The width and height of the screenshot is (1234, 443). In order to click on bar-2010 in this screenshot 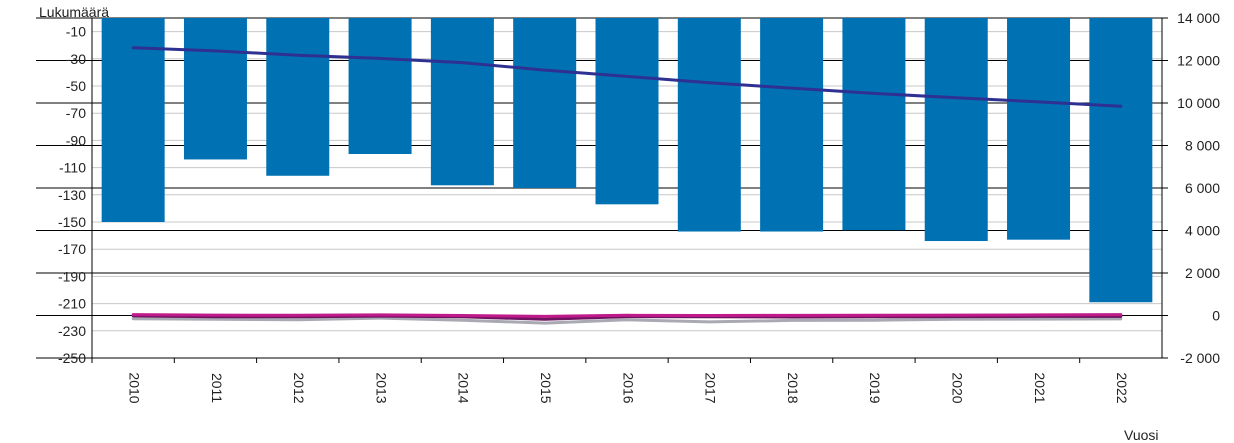, I will do `click(133, 120)`.